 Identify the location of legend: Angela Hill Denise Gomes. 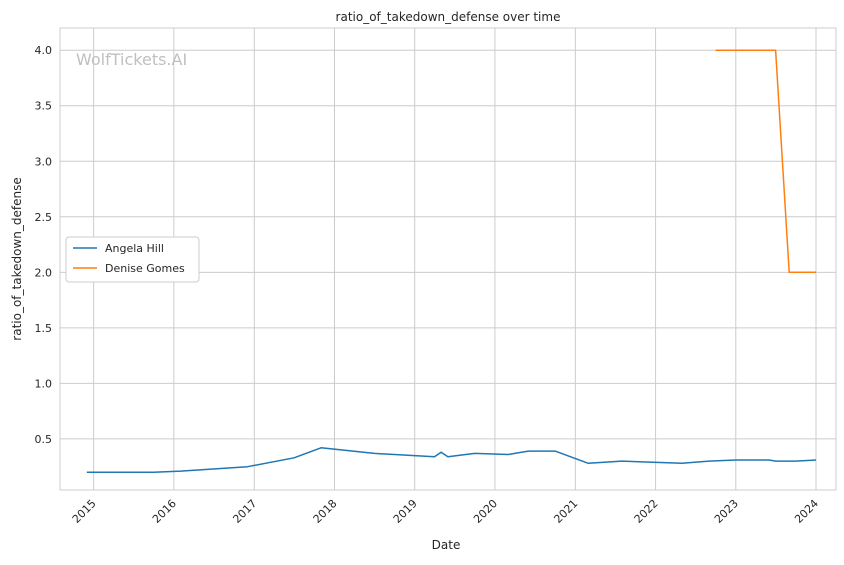
(132, 259).